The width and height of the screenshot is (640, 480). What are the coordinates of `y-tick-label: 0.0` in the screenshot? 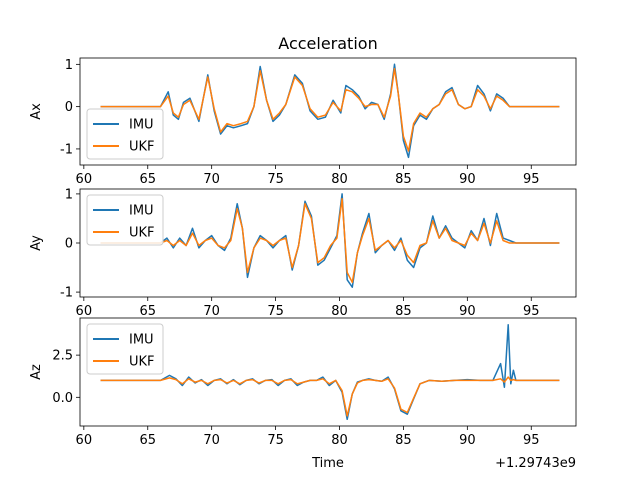 It's located at (62, 398).